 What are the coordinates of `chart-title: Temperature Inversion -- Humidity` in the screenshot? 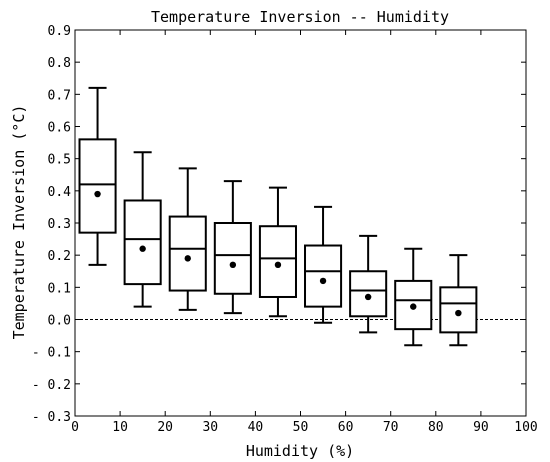 It's located at (300, 17).